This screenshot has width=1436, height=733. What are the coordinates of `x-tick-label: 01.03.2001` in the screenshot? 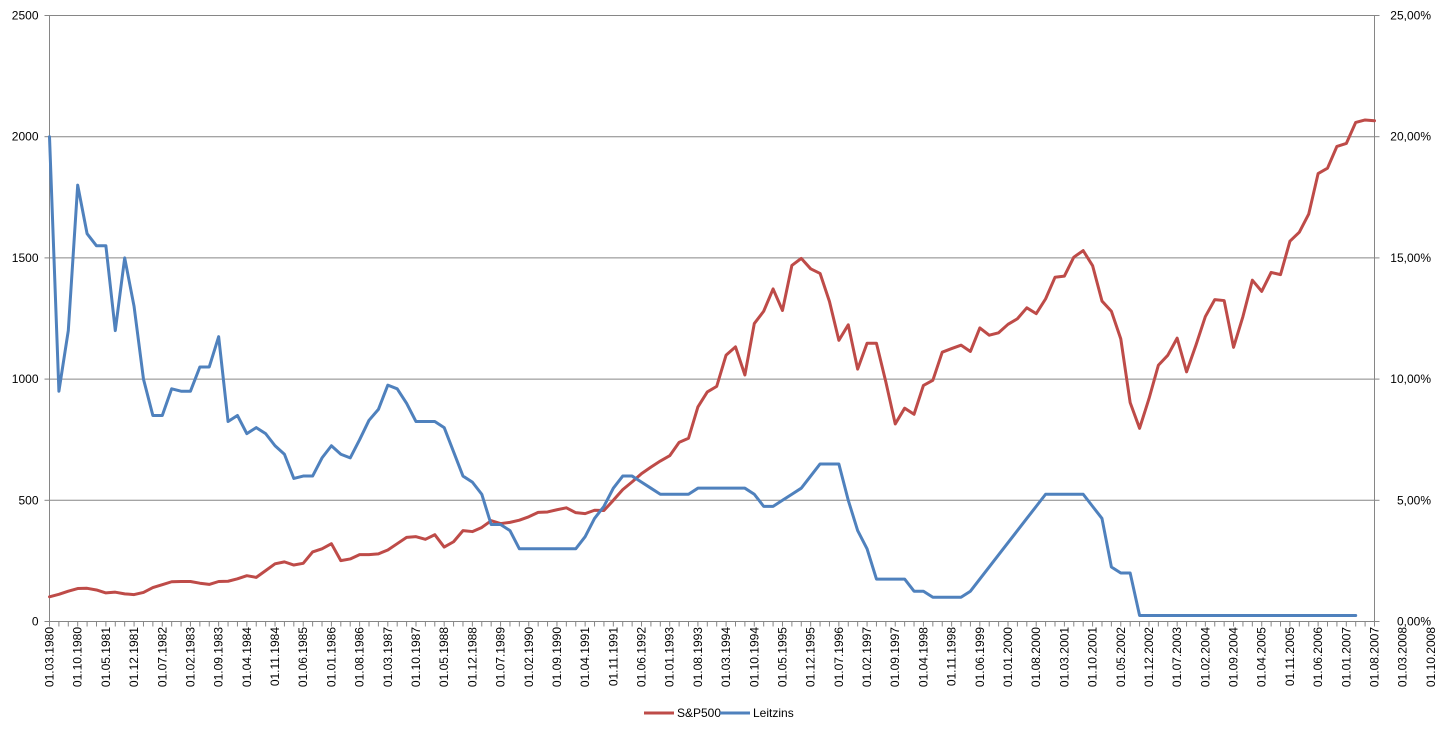 It's located at (1064, 657).